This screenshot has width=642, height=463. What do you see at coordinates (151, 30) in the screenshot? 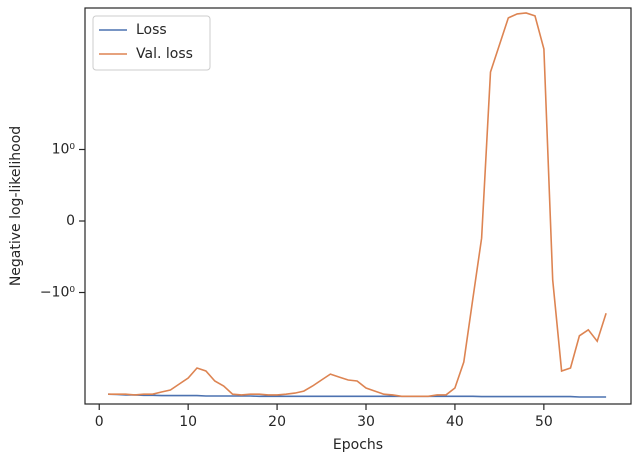
I see `legend-label: Loss` at bounding box center [151, 30].